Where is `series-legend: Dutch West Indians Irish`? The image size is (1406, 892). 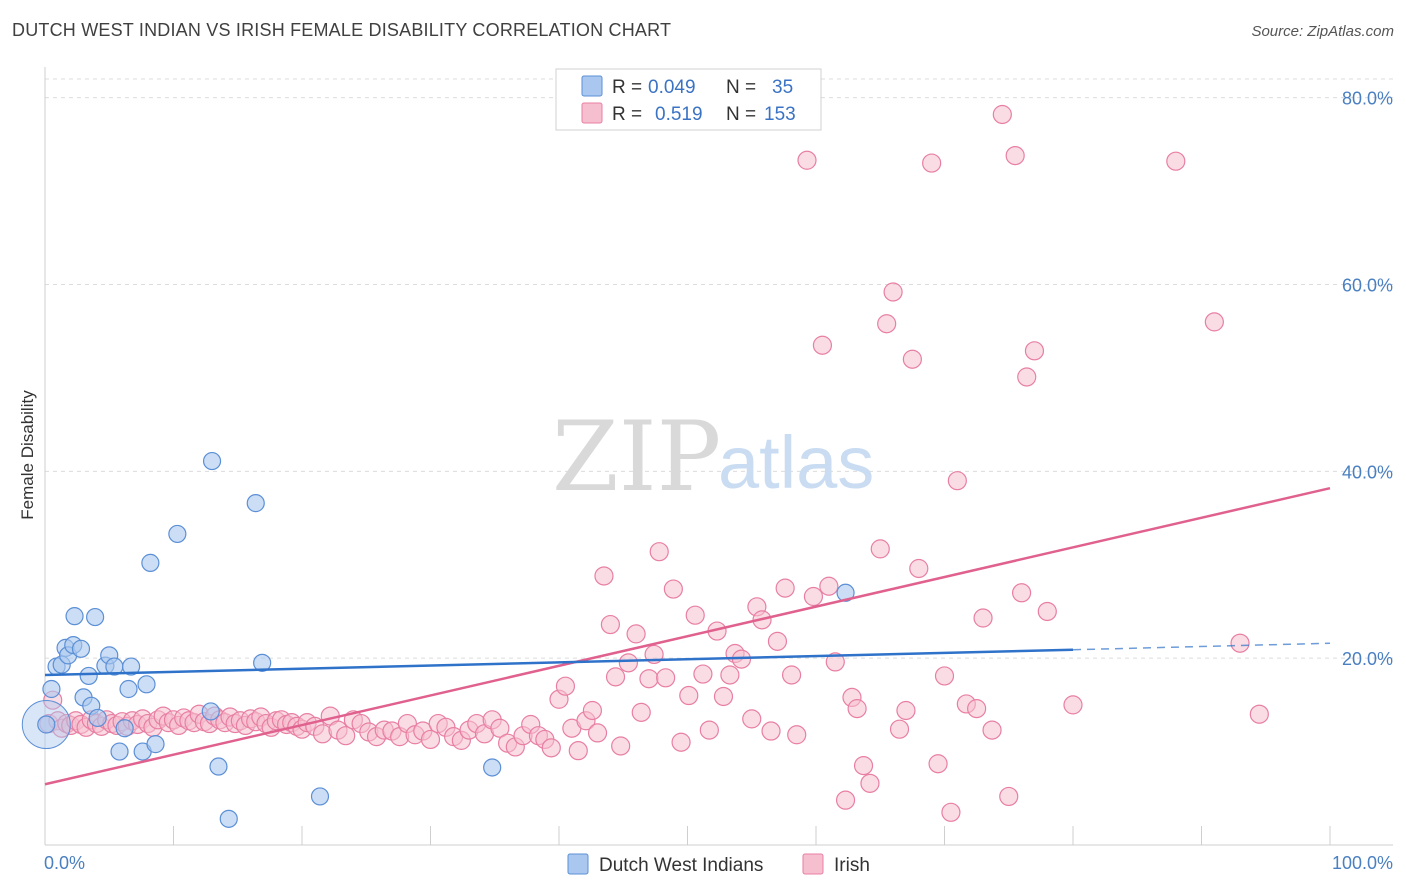
series-legend: Dutch West Indians Irish is located at coordinates (718, 864).